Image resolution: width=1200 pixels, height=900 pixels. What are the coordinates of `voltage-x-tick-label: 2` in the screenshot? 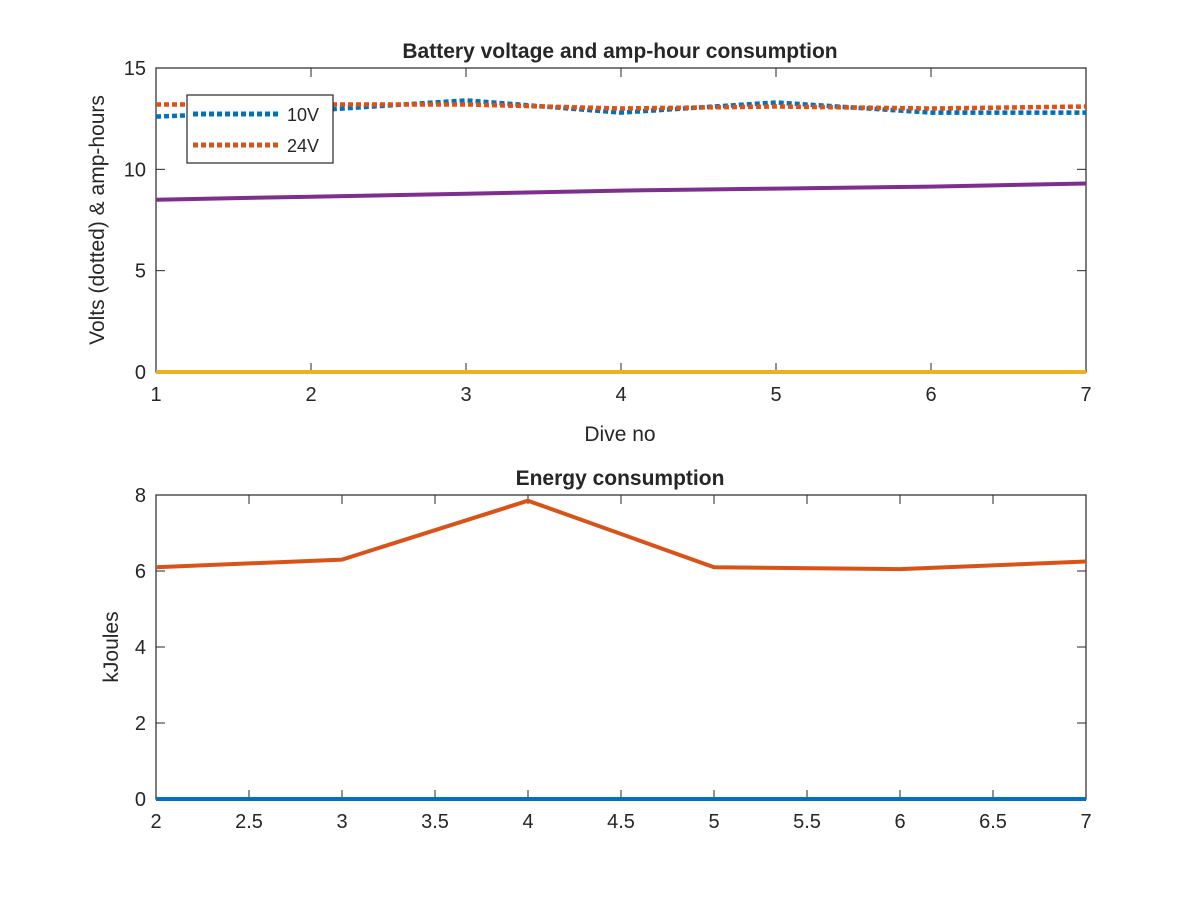 It's located at (310, 395).